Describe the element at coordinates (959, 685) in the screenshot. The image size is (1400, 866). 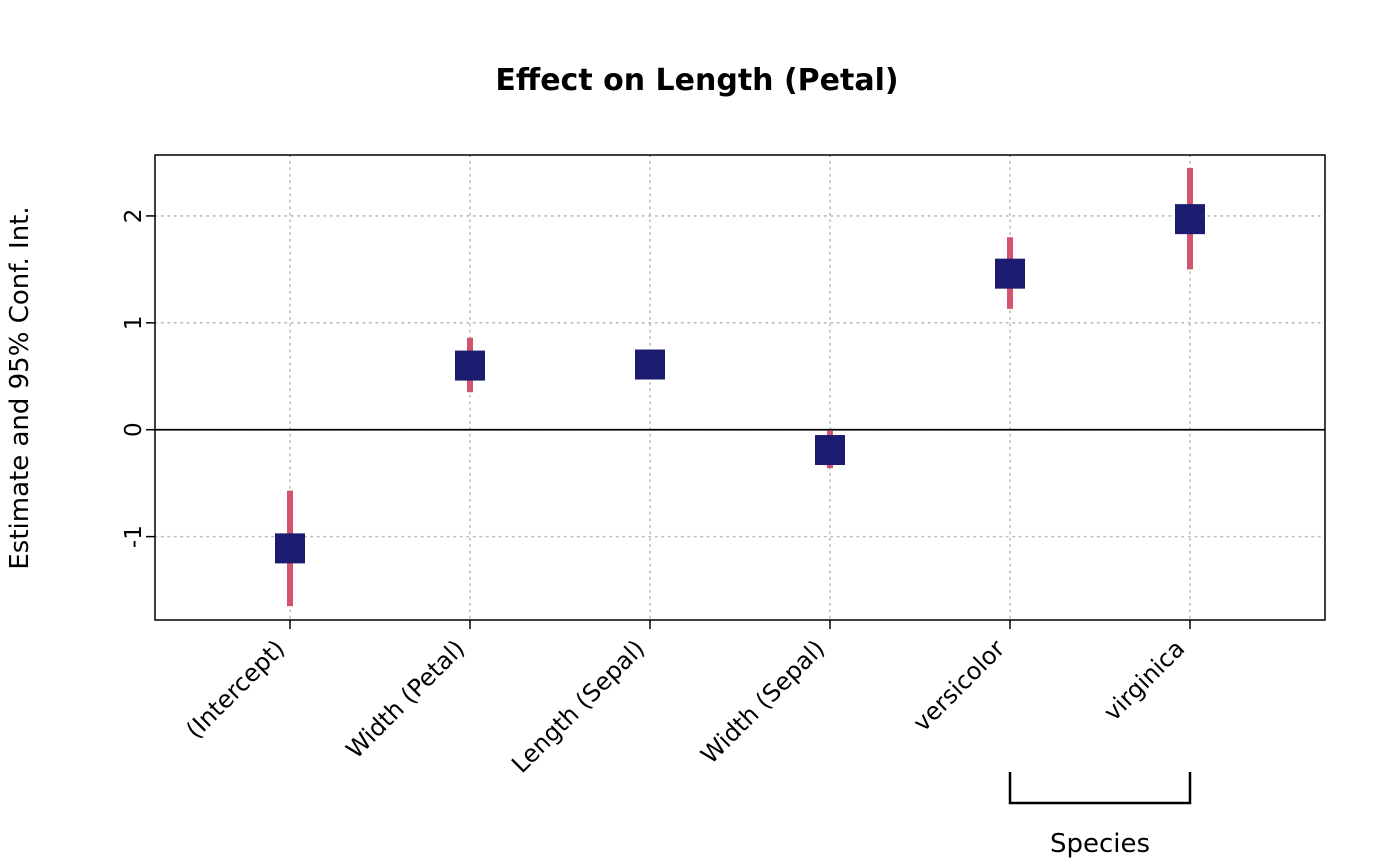
I see `x-tick-label: versicolor` at that location.